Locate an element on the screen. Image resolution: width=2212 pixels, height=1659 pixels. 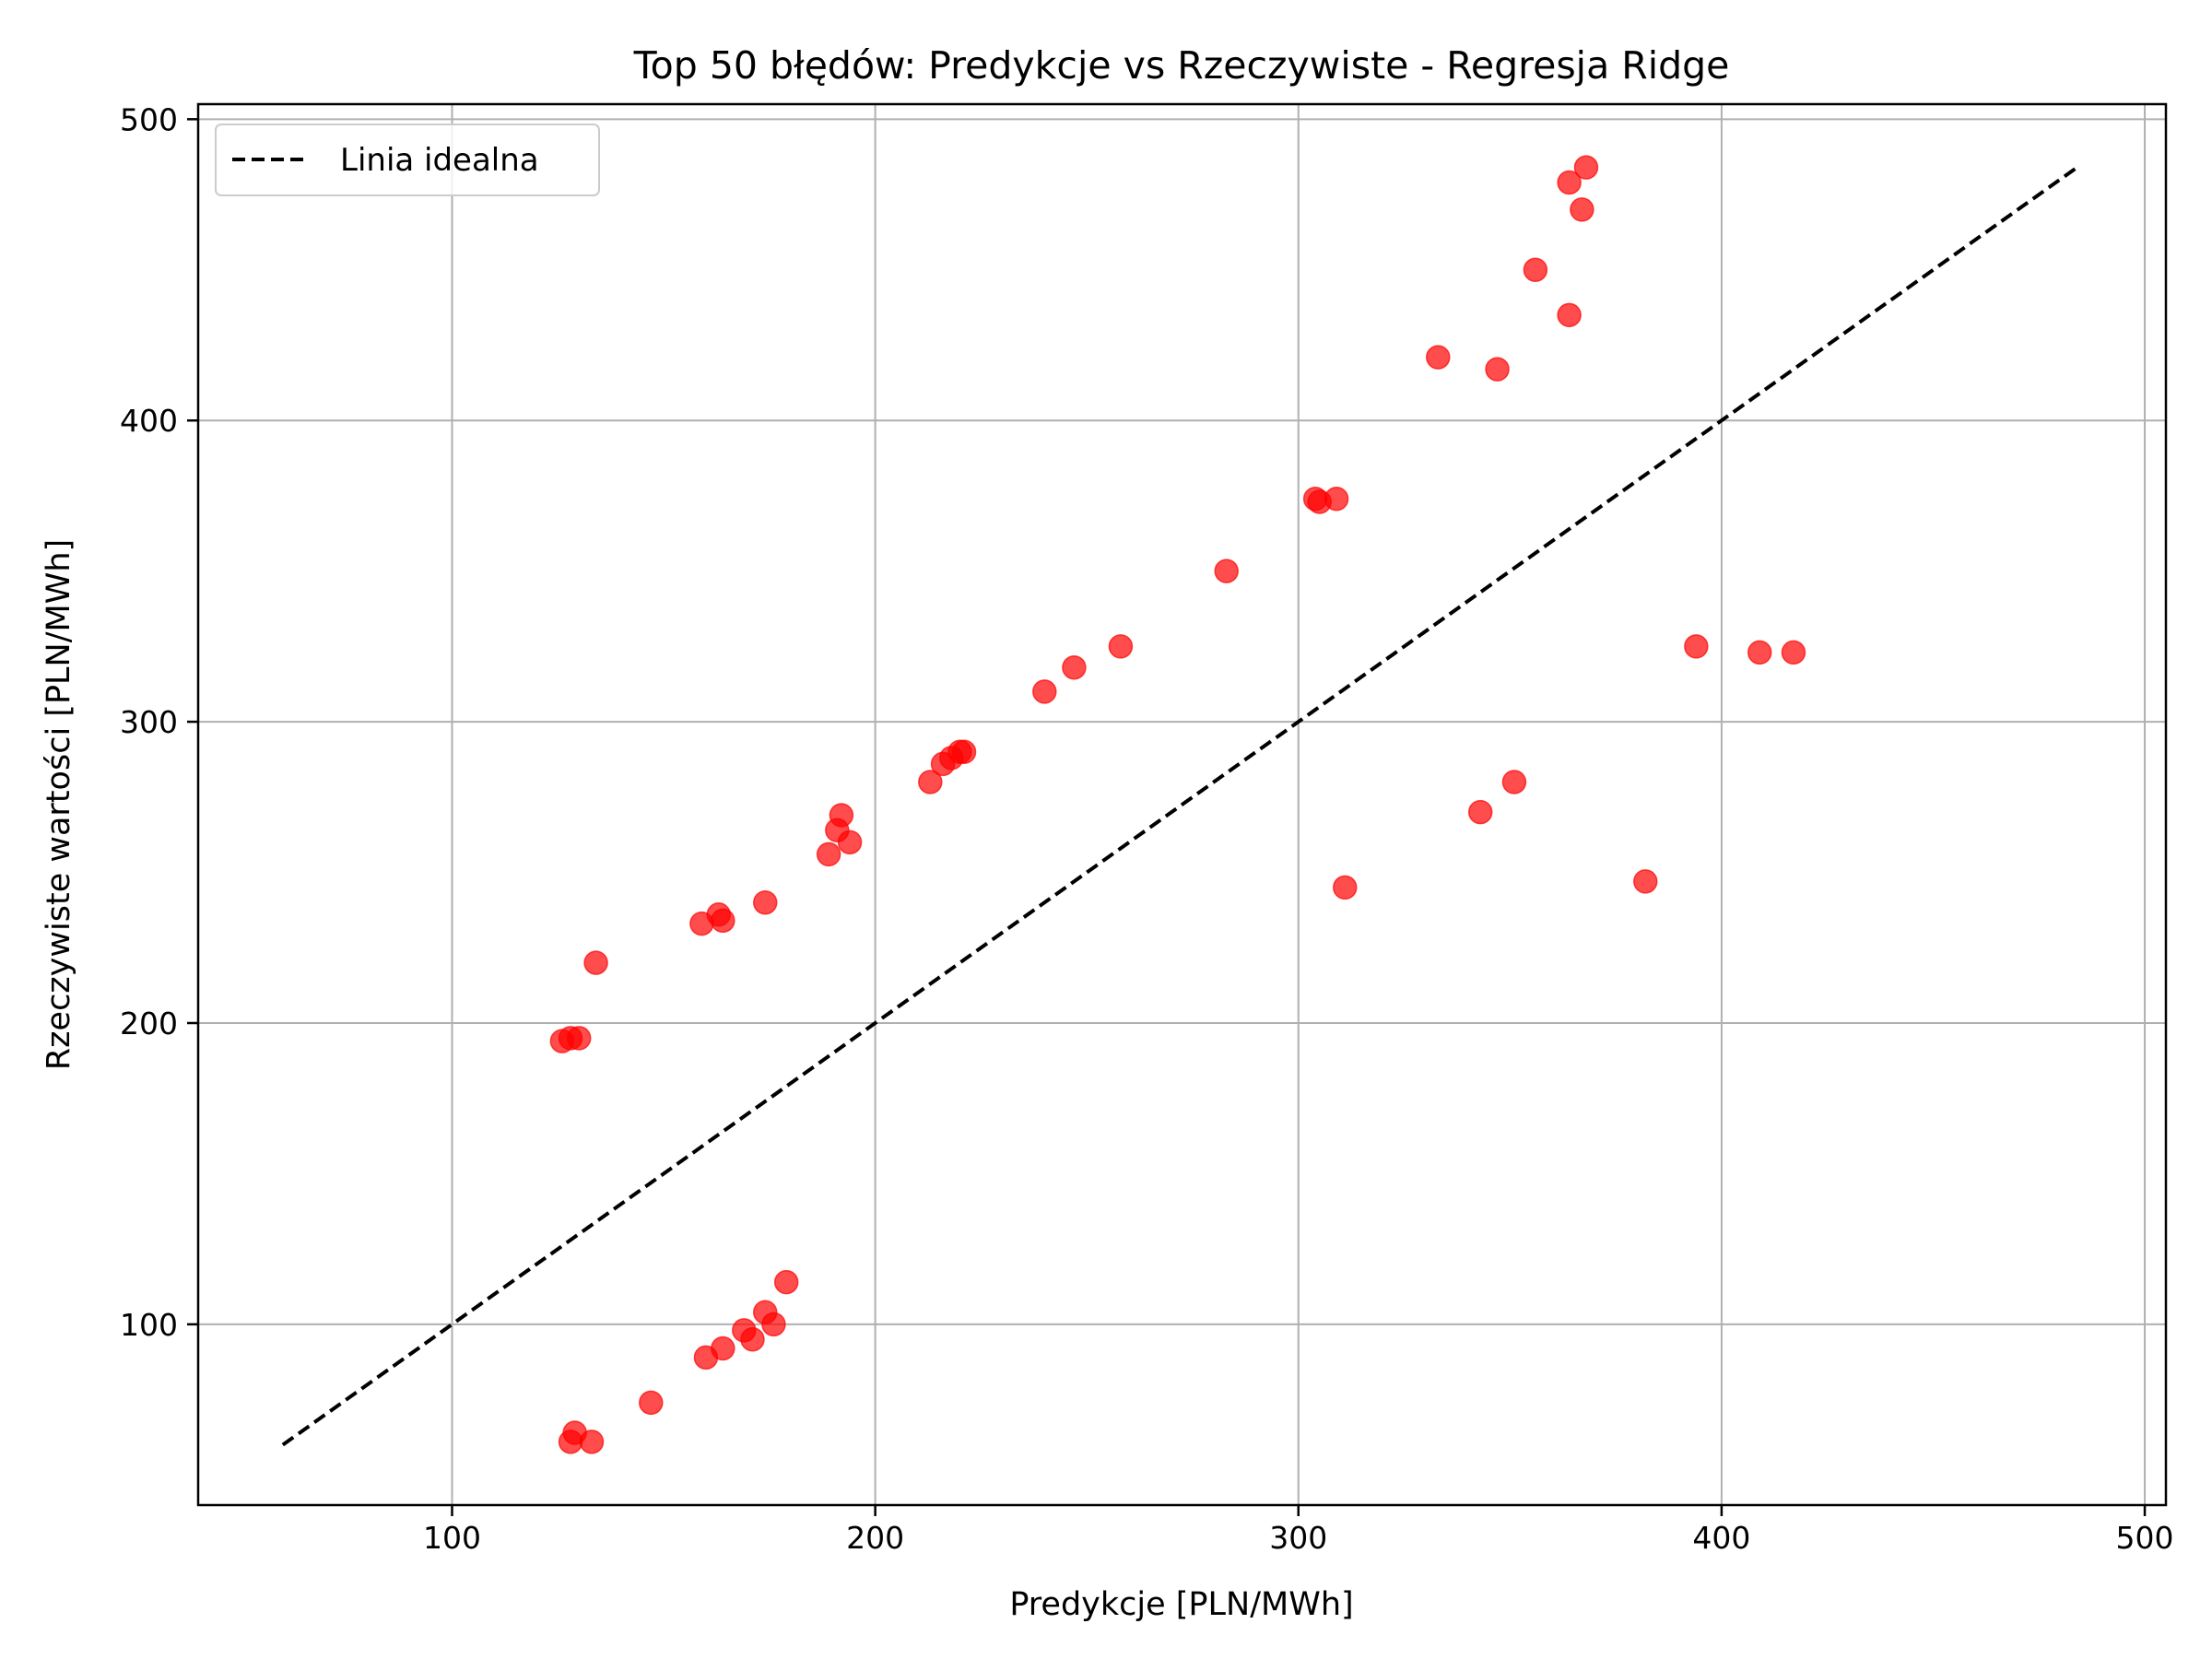
legend-box is located at coordinates (407, 160).